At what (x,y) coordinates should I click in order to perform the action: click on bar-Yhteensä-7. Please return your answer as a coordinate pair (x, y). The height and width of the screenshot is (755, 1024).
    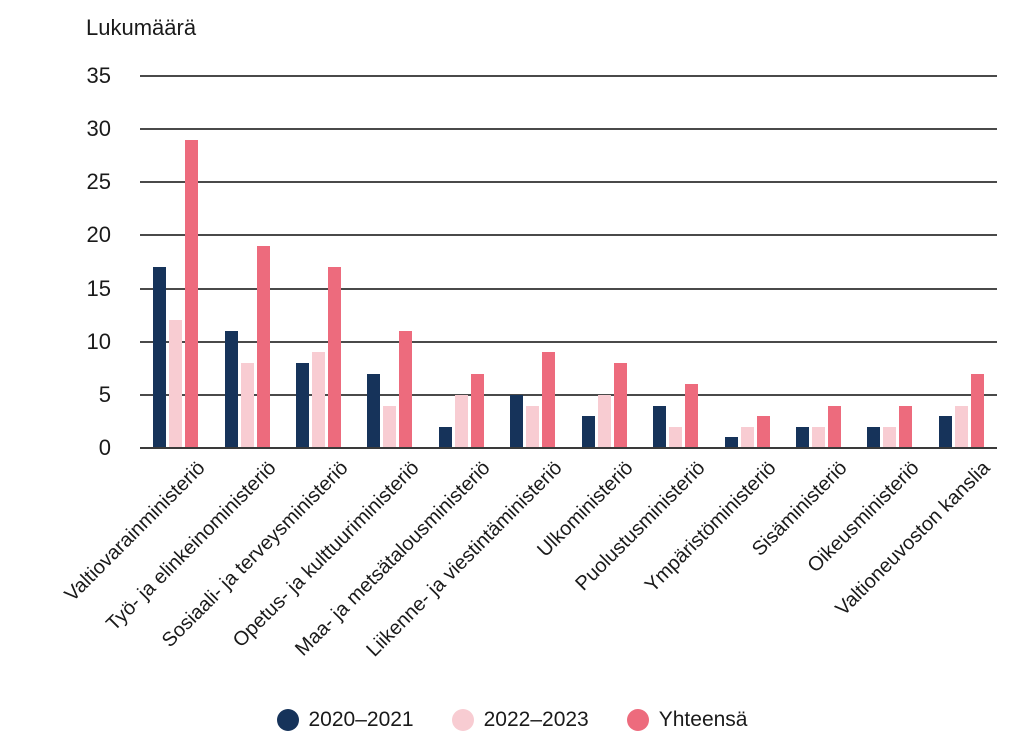
    Looking at the image, I should click on (620, 405).